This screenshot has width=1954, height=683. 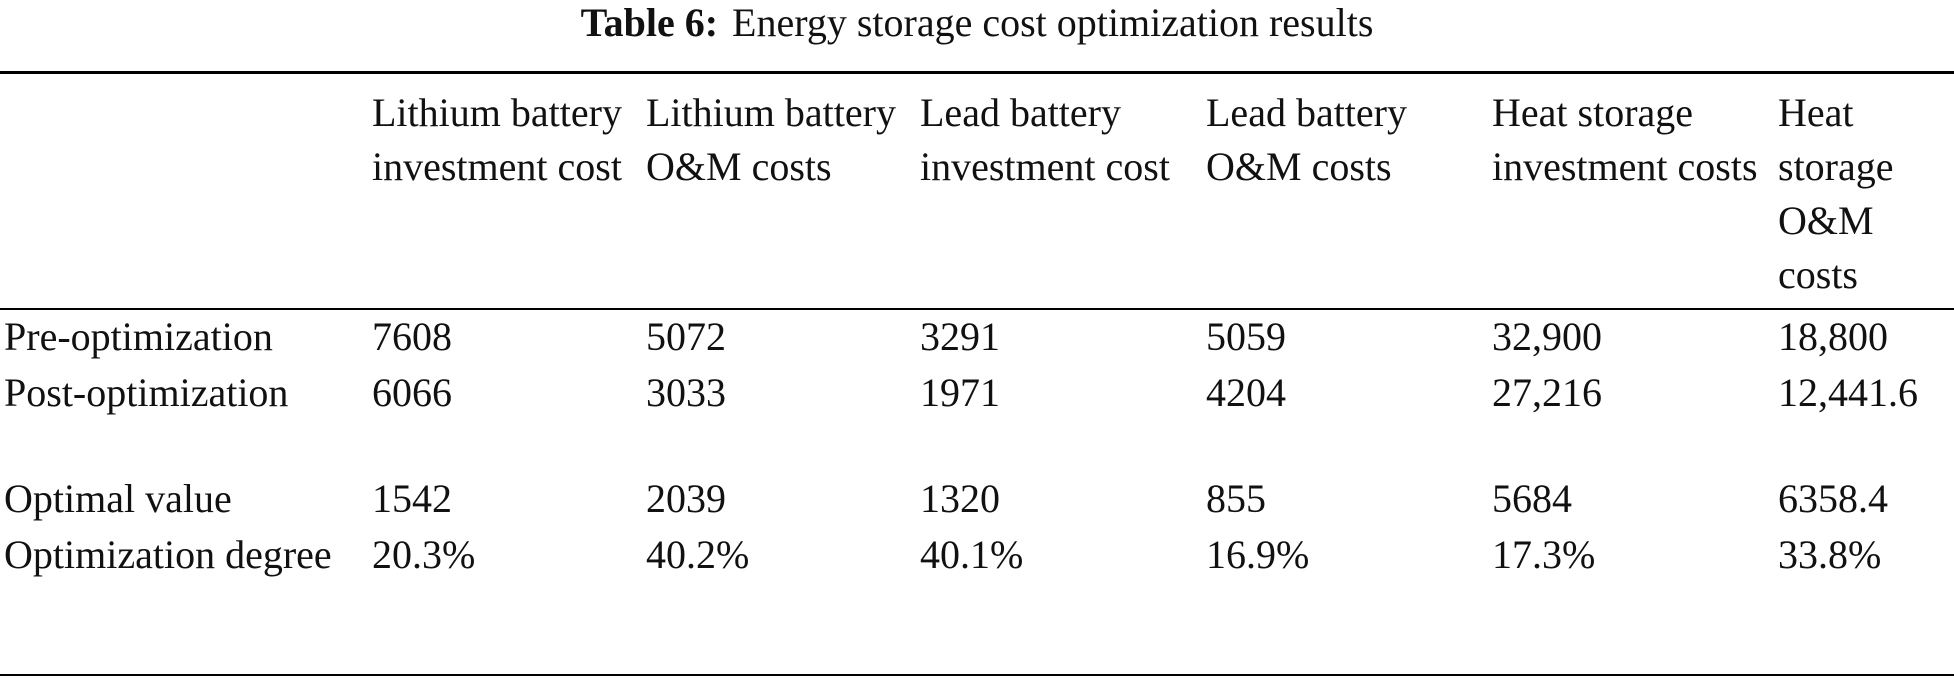 What do you see at coordinates (977, 72) in the screenshot?
I see `top-rule` at bounding box center [977, 72].